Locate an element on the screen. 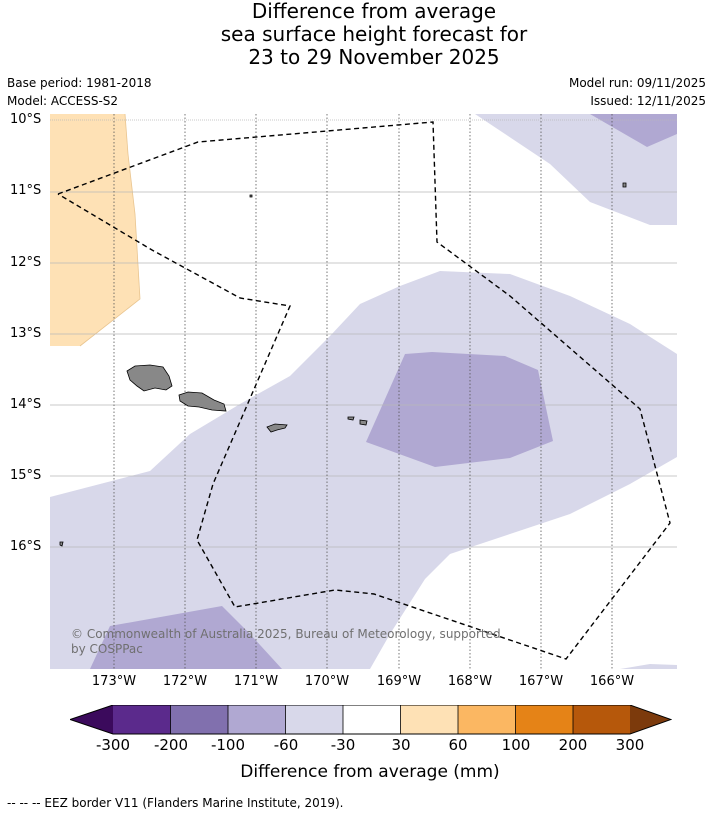 Image resolution: width=713 pixels, height=816 pixels. lat-label-14s: 14°S is located at coordinates (26, 404).